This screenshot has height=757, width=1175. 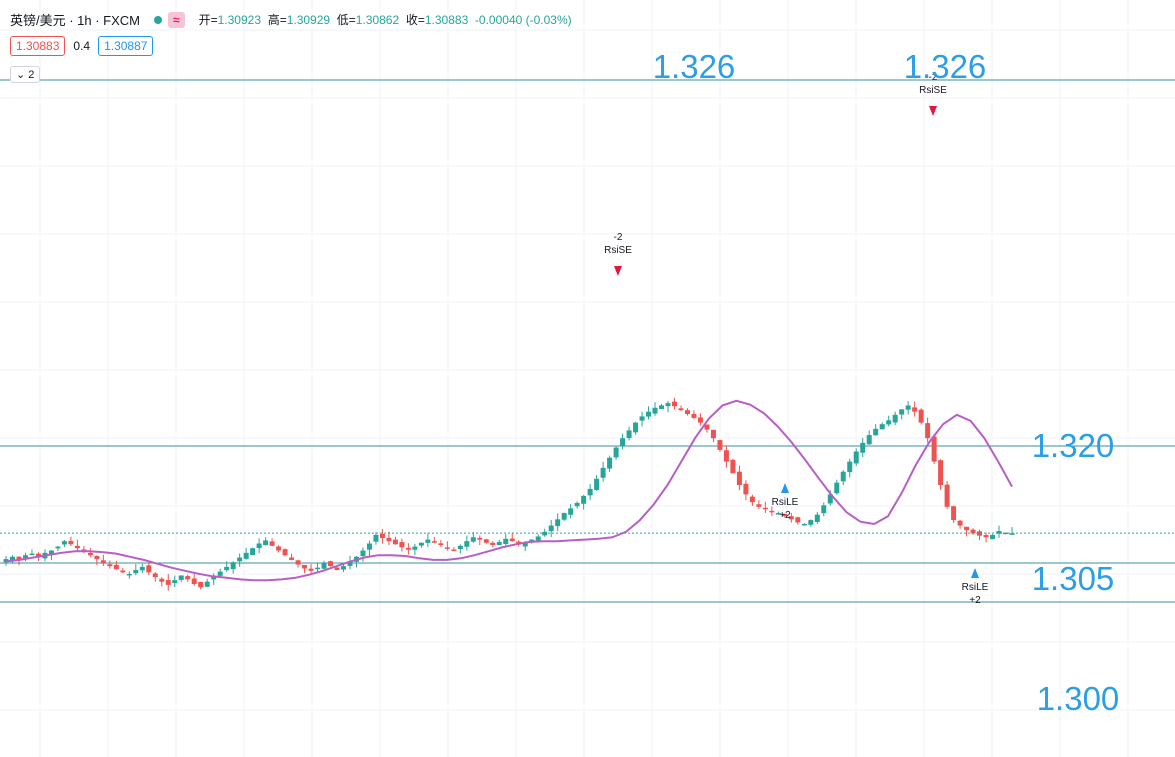 What do you see at coordinates (31, 75) in the screenshot?
I see `indicator-count: 2` at bounding box center [31, 75].